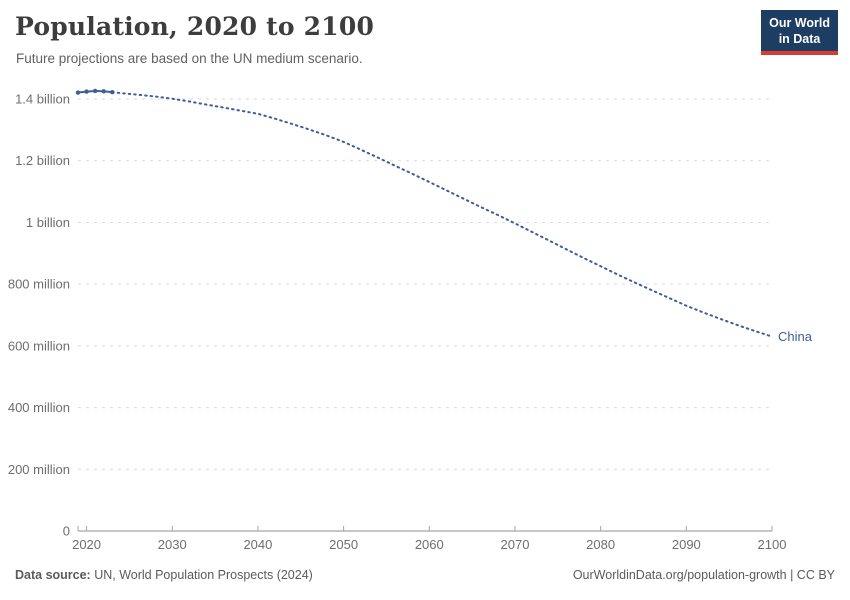 The image size is (850, 600). Describe the element at coordinates (86, 544) in the screenshot. I see `x-axis-tick-label: 2020` at that location.